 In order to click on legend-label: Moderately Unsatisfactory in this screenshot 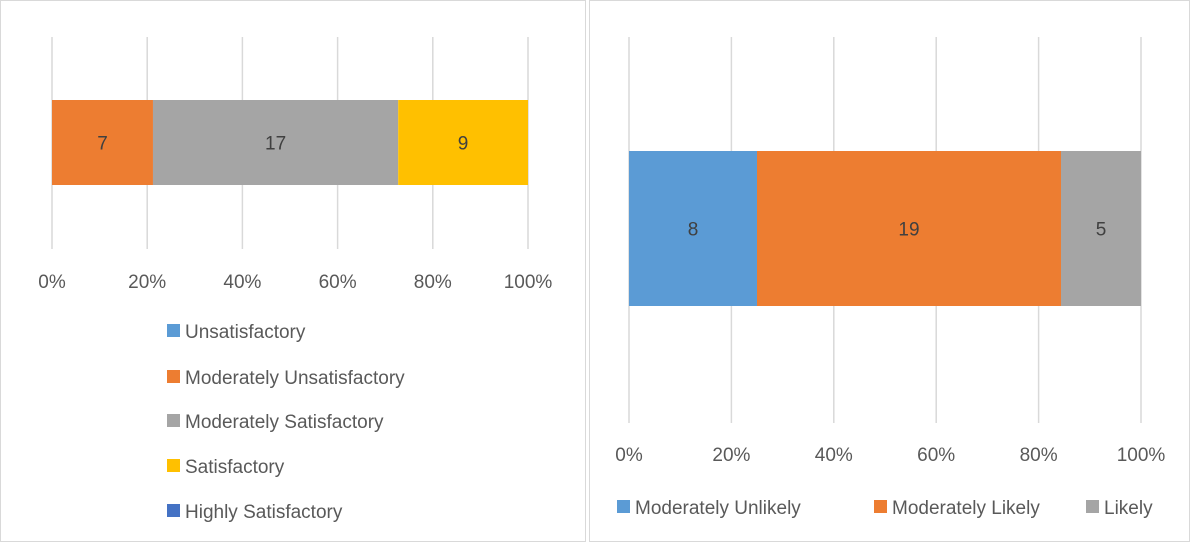, I will do `click(295, 378)`.